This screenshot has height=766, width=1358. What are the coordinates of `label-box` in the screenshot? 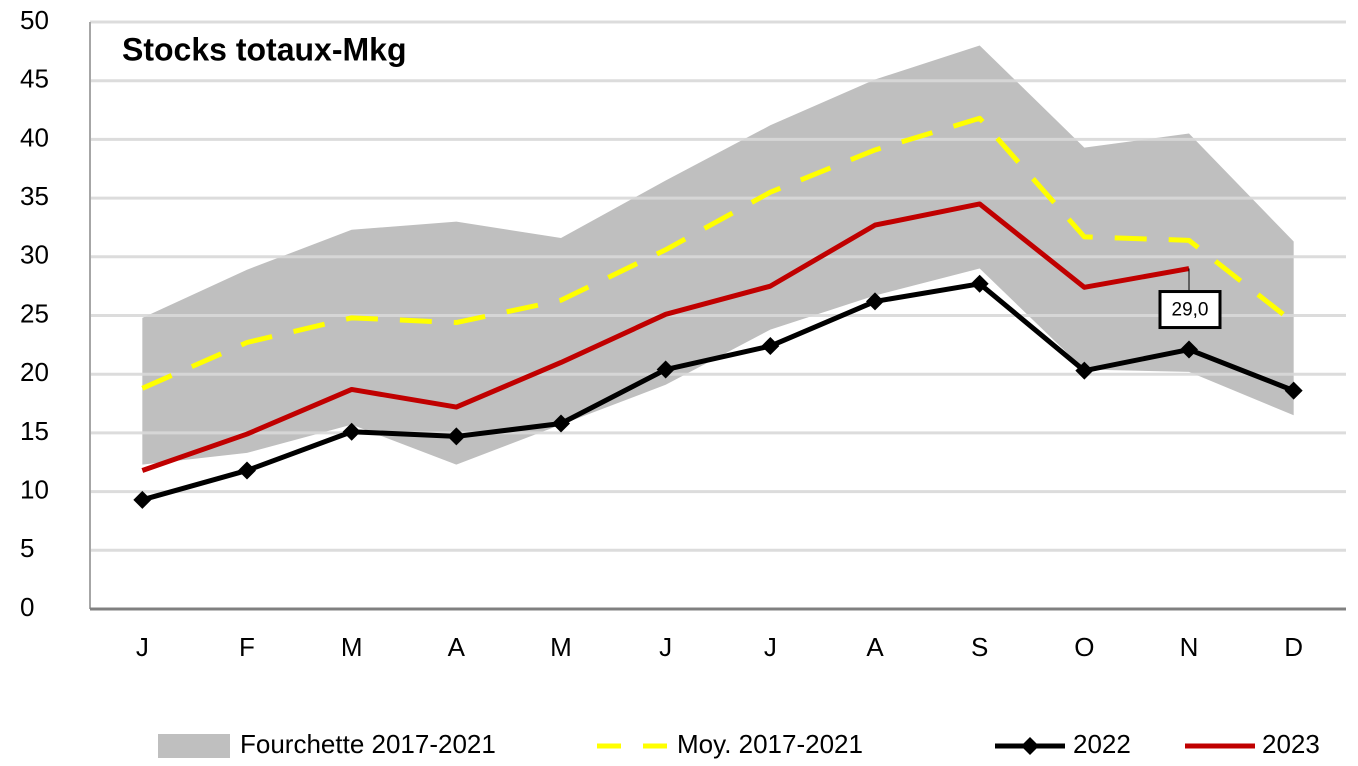 It's located at (1190, 310).